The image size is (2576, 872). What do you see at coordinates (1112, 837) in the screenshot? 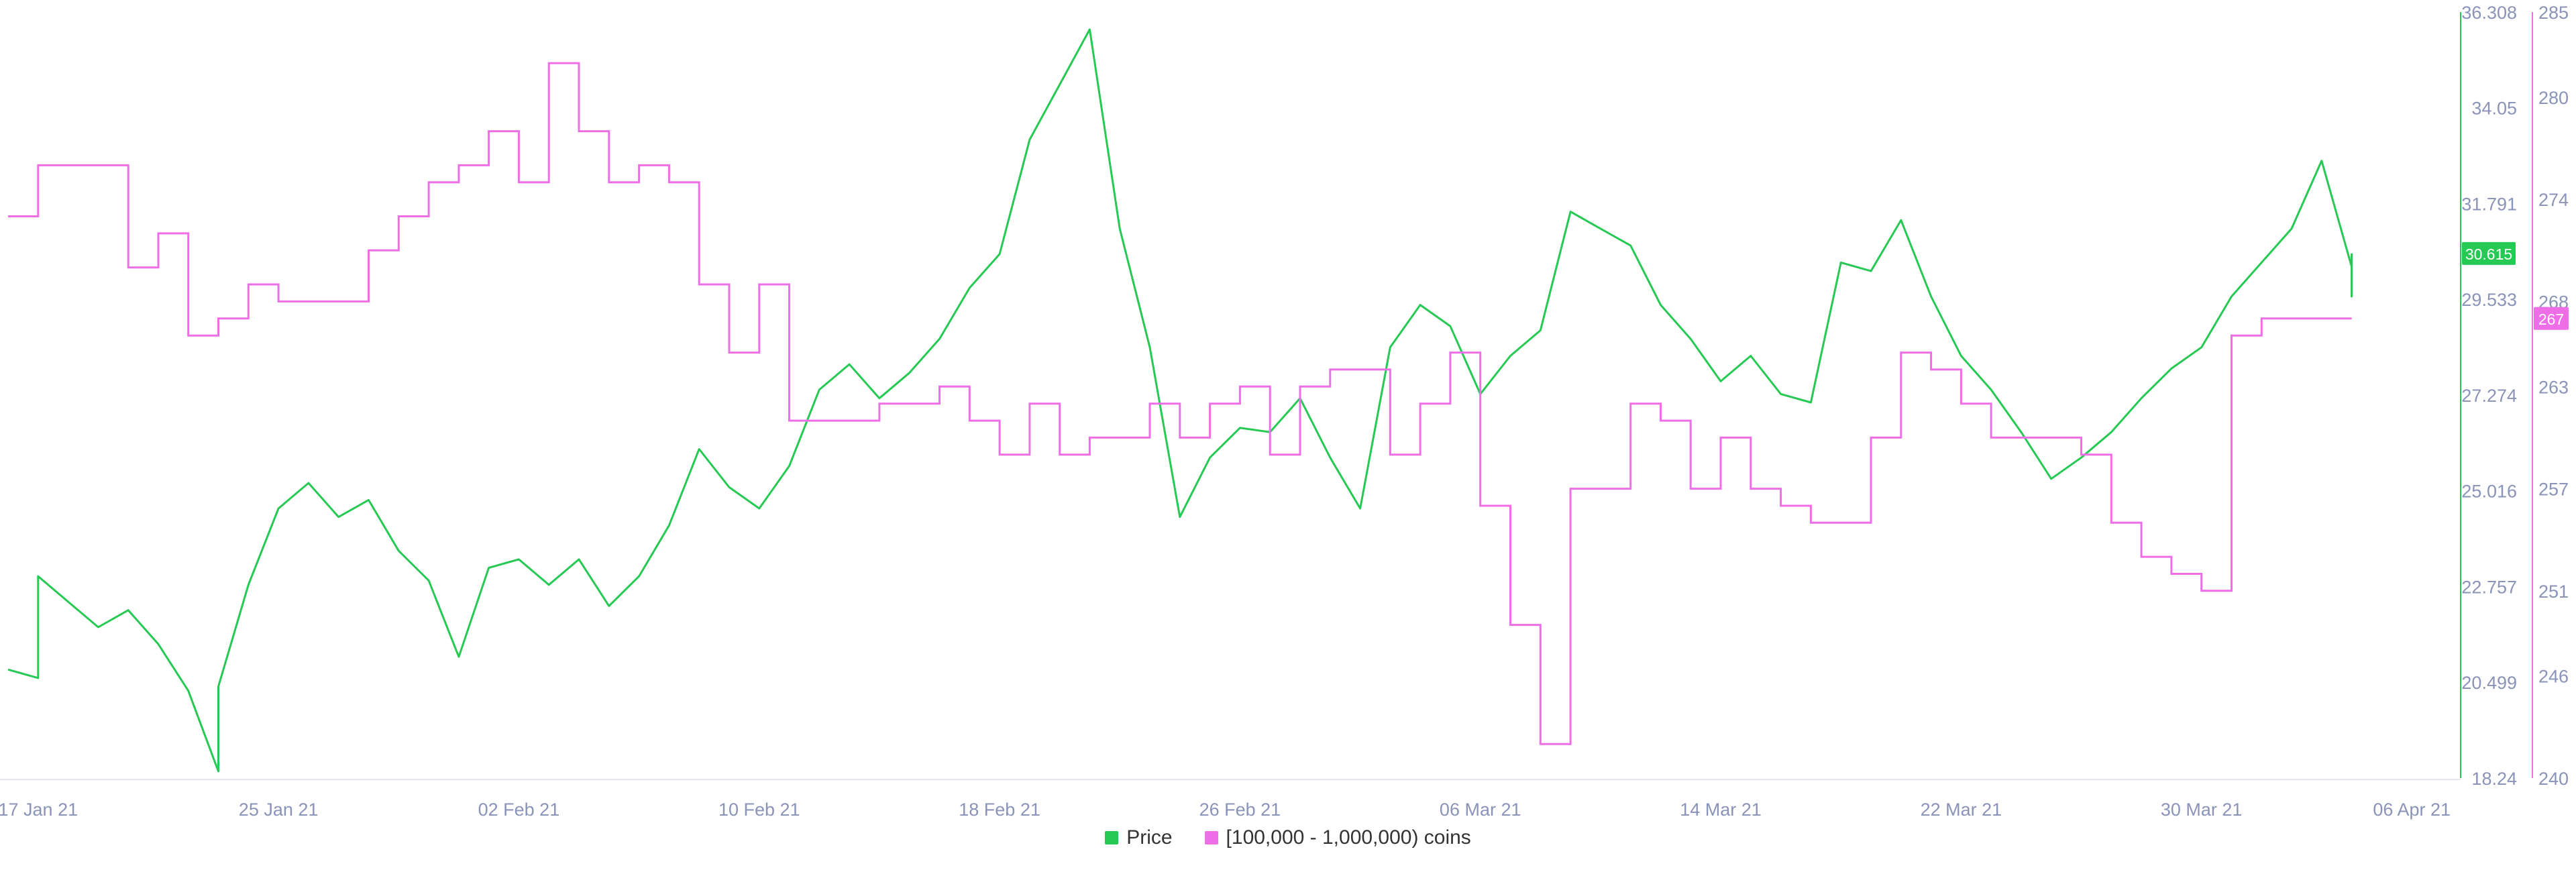
I see `legend-swatch-price` at bounding box center [1112, 837].